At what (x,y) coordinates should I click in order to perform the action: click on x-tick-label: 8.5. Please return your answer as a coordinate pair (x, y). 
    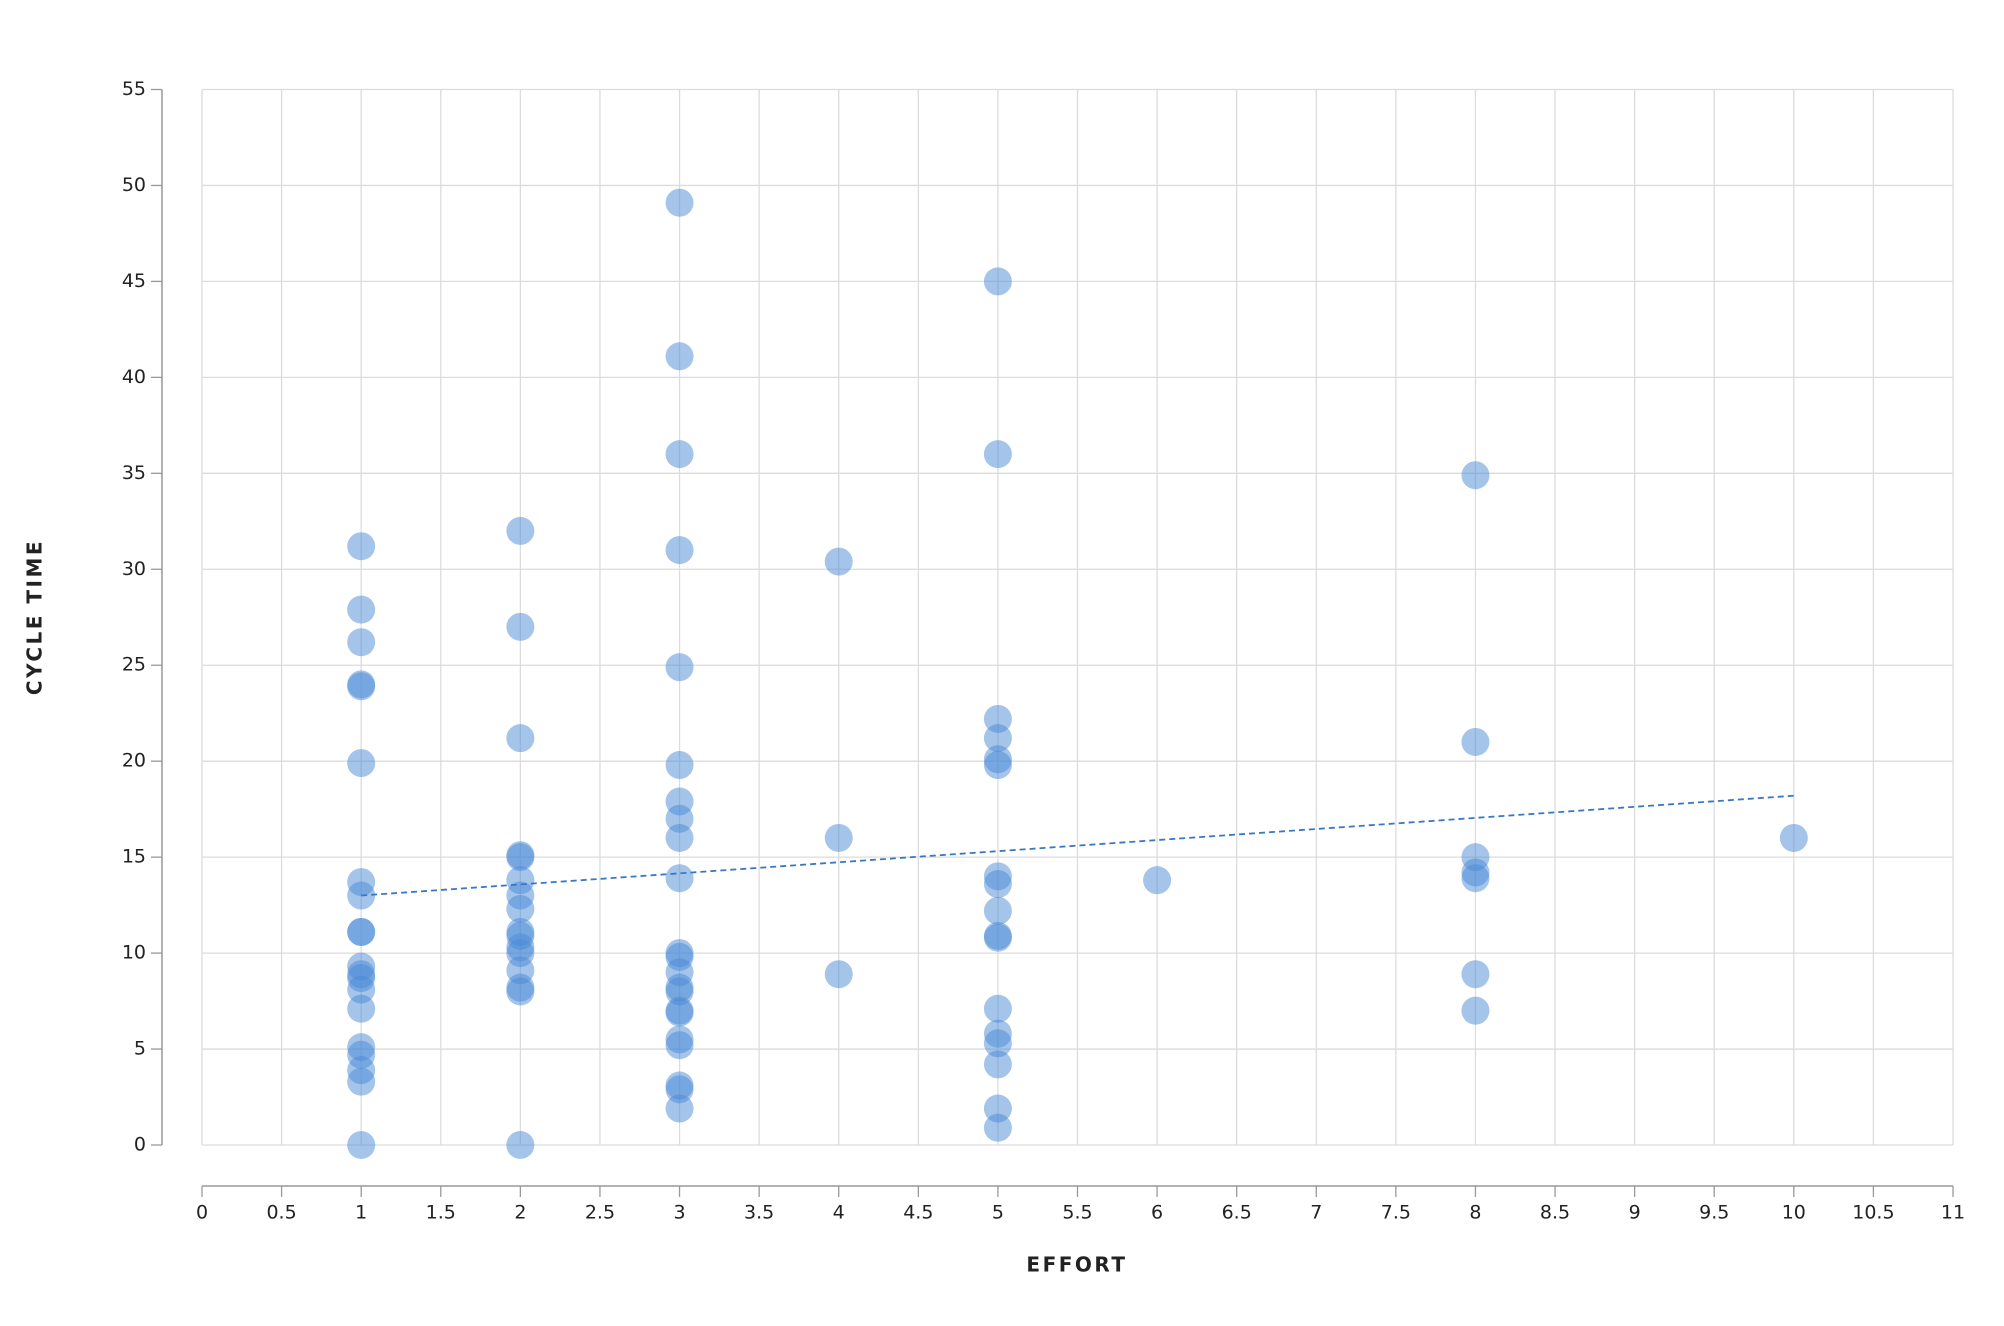
    Looking at the image, I should click on (1555, 1213).